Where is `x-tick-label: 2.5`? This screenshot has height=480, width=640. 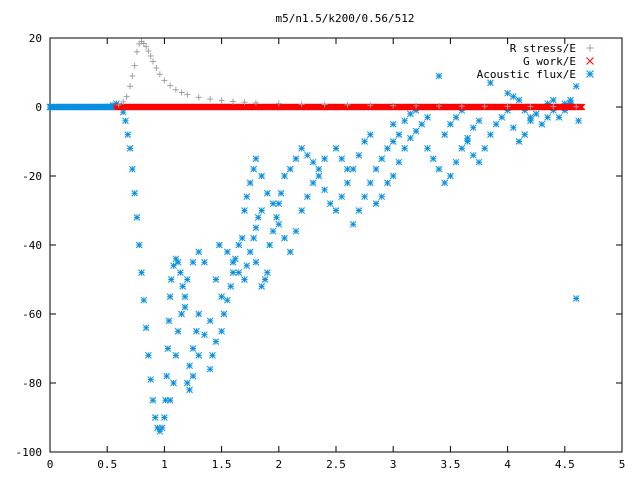 x-tick-label: 2.5 is located at coordinates (336, 464).